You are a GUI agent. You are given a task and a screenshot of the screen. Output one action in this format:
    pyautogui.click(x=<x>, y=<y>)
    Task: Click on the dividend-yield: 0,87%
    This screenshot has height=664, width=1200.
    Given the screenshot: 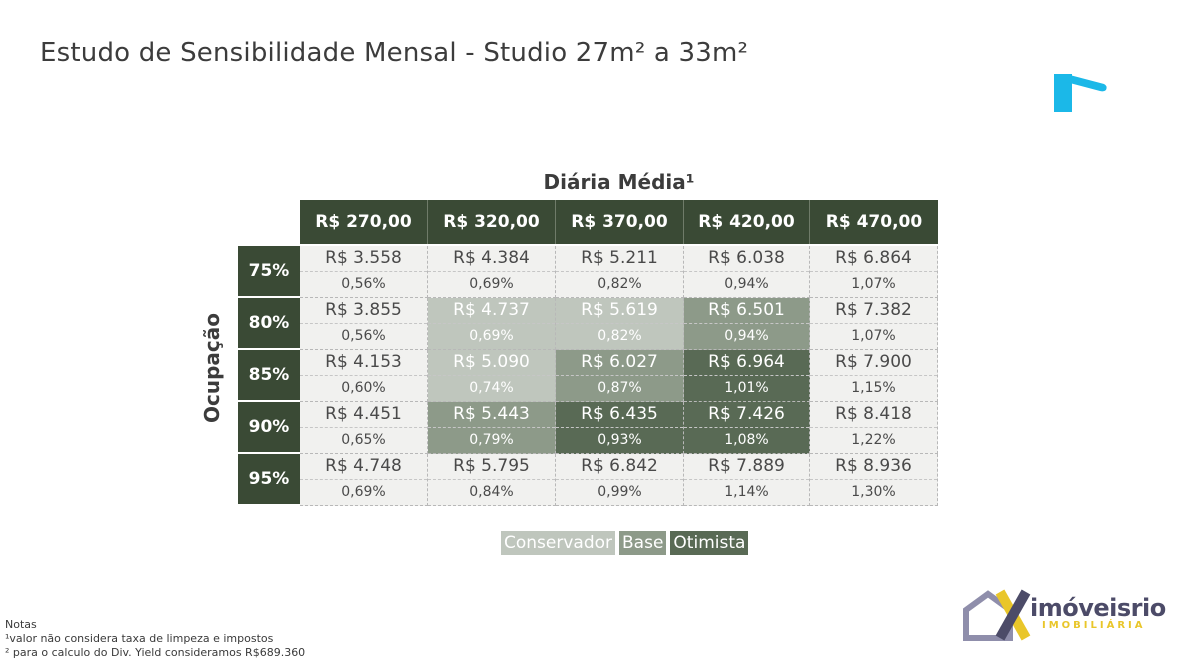 What is the action you would take?
    pyautogui.click(x=619, y=388)
    